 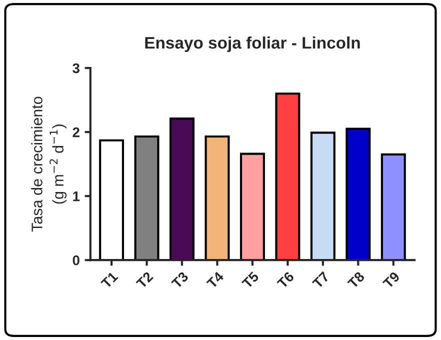 I want to click on x-tick-label: T5, so click(x=250, y=280).